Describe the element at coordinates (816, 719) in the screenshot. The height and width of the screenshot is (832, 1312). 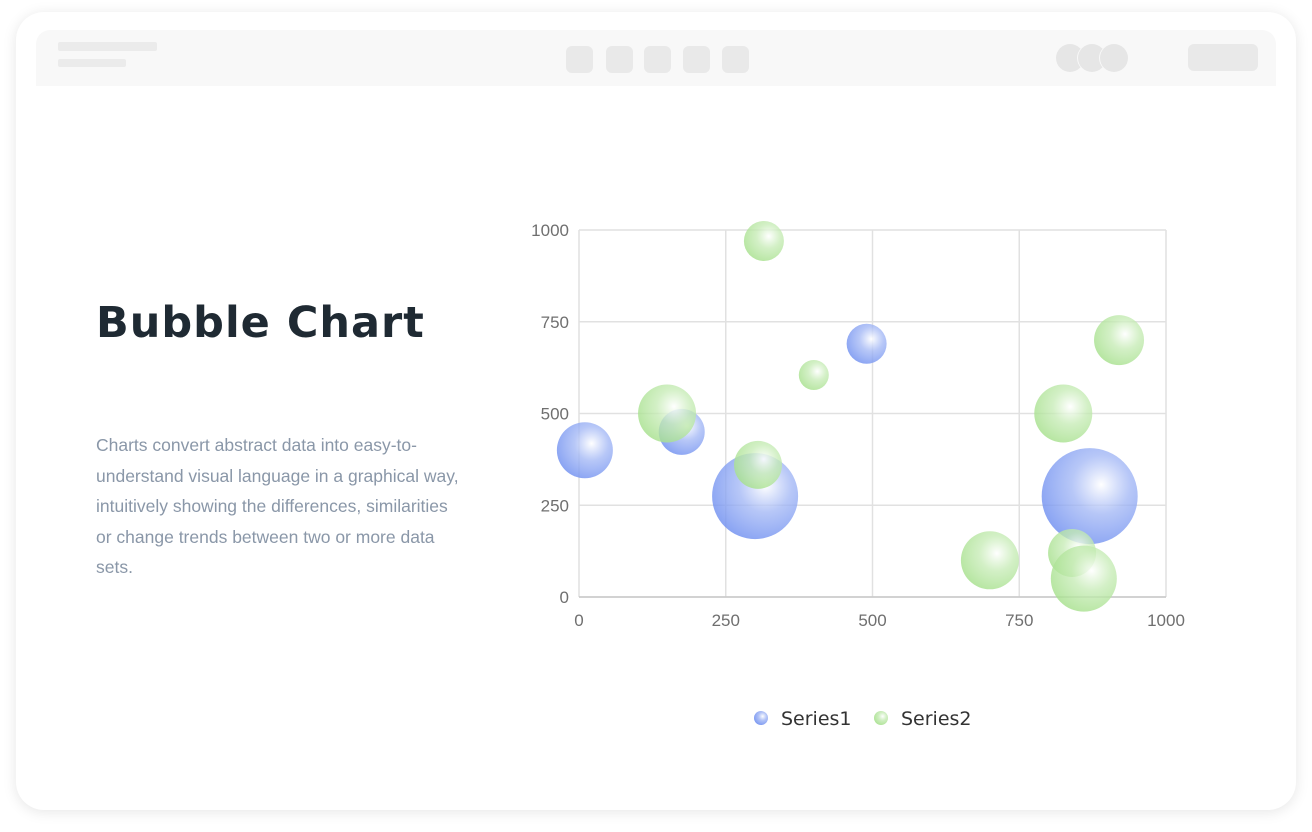
I see `legend-label-series1: Series1` at that location.